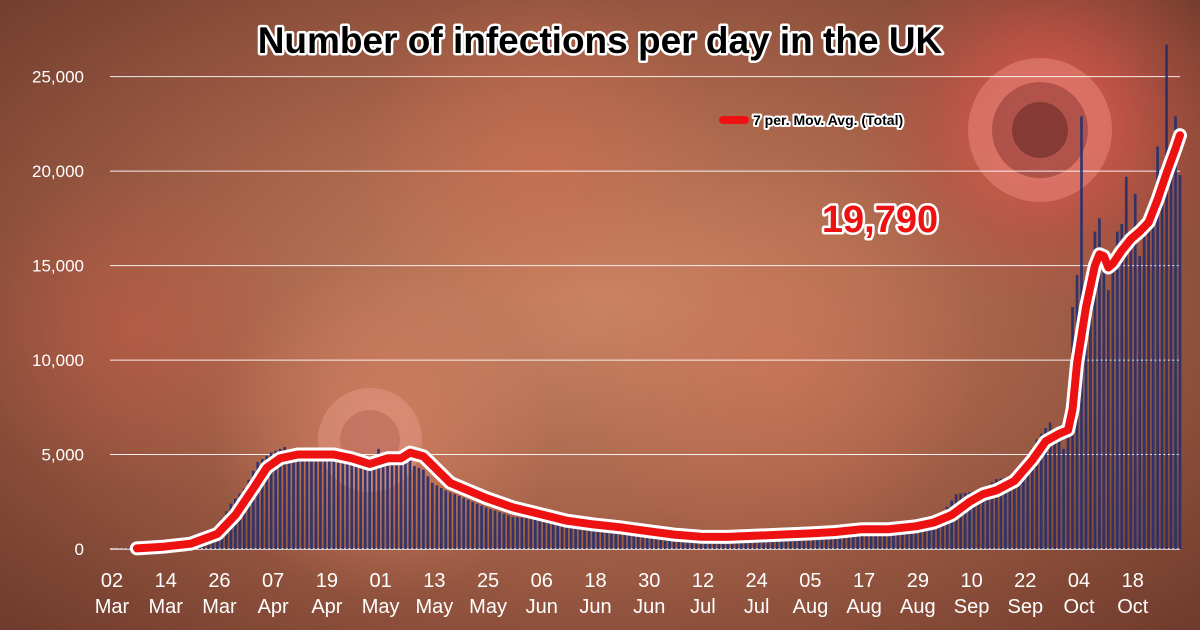 The image size is (1200, 630). What do you see at coordinates (757, 581) in the screenshot?
I see `x-tick-day-label: 24` at bounding box center [757, 581].